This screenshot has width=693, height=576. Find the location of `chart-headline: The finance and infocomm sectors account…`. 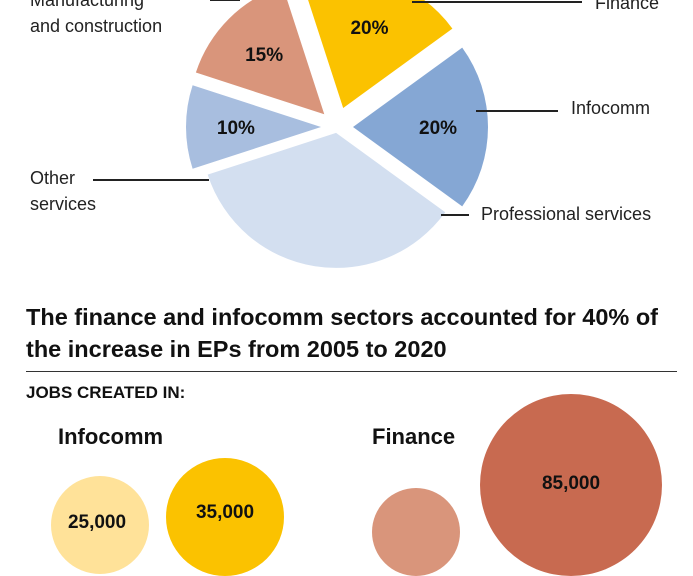

chart-headline: The finance and infocomm sectors account… is located at coordinates (342, 333).